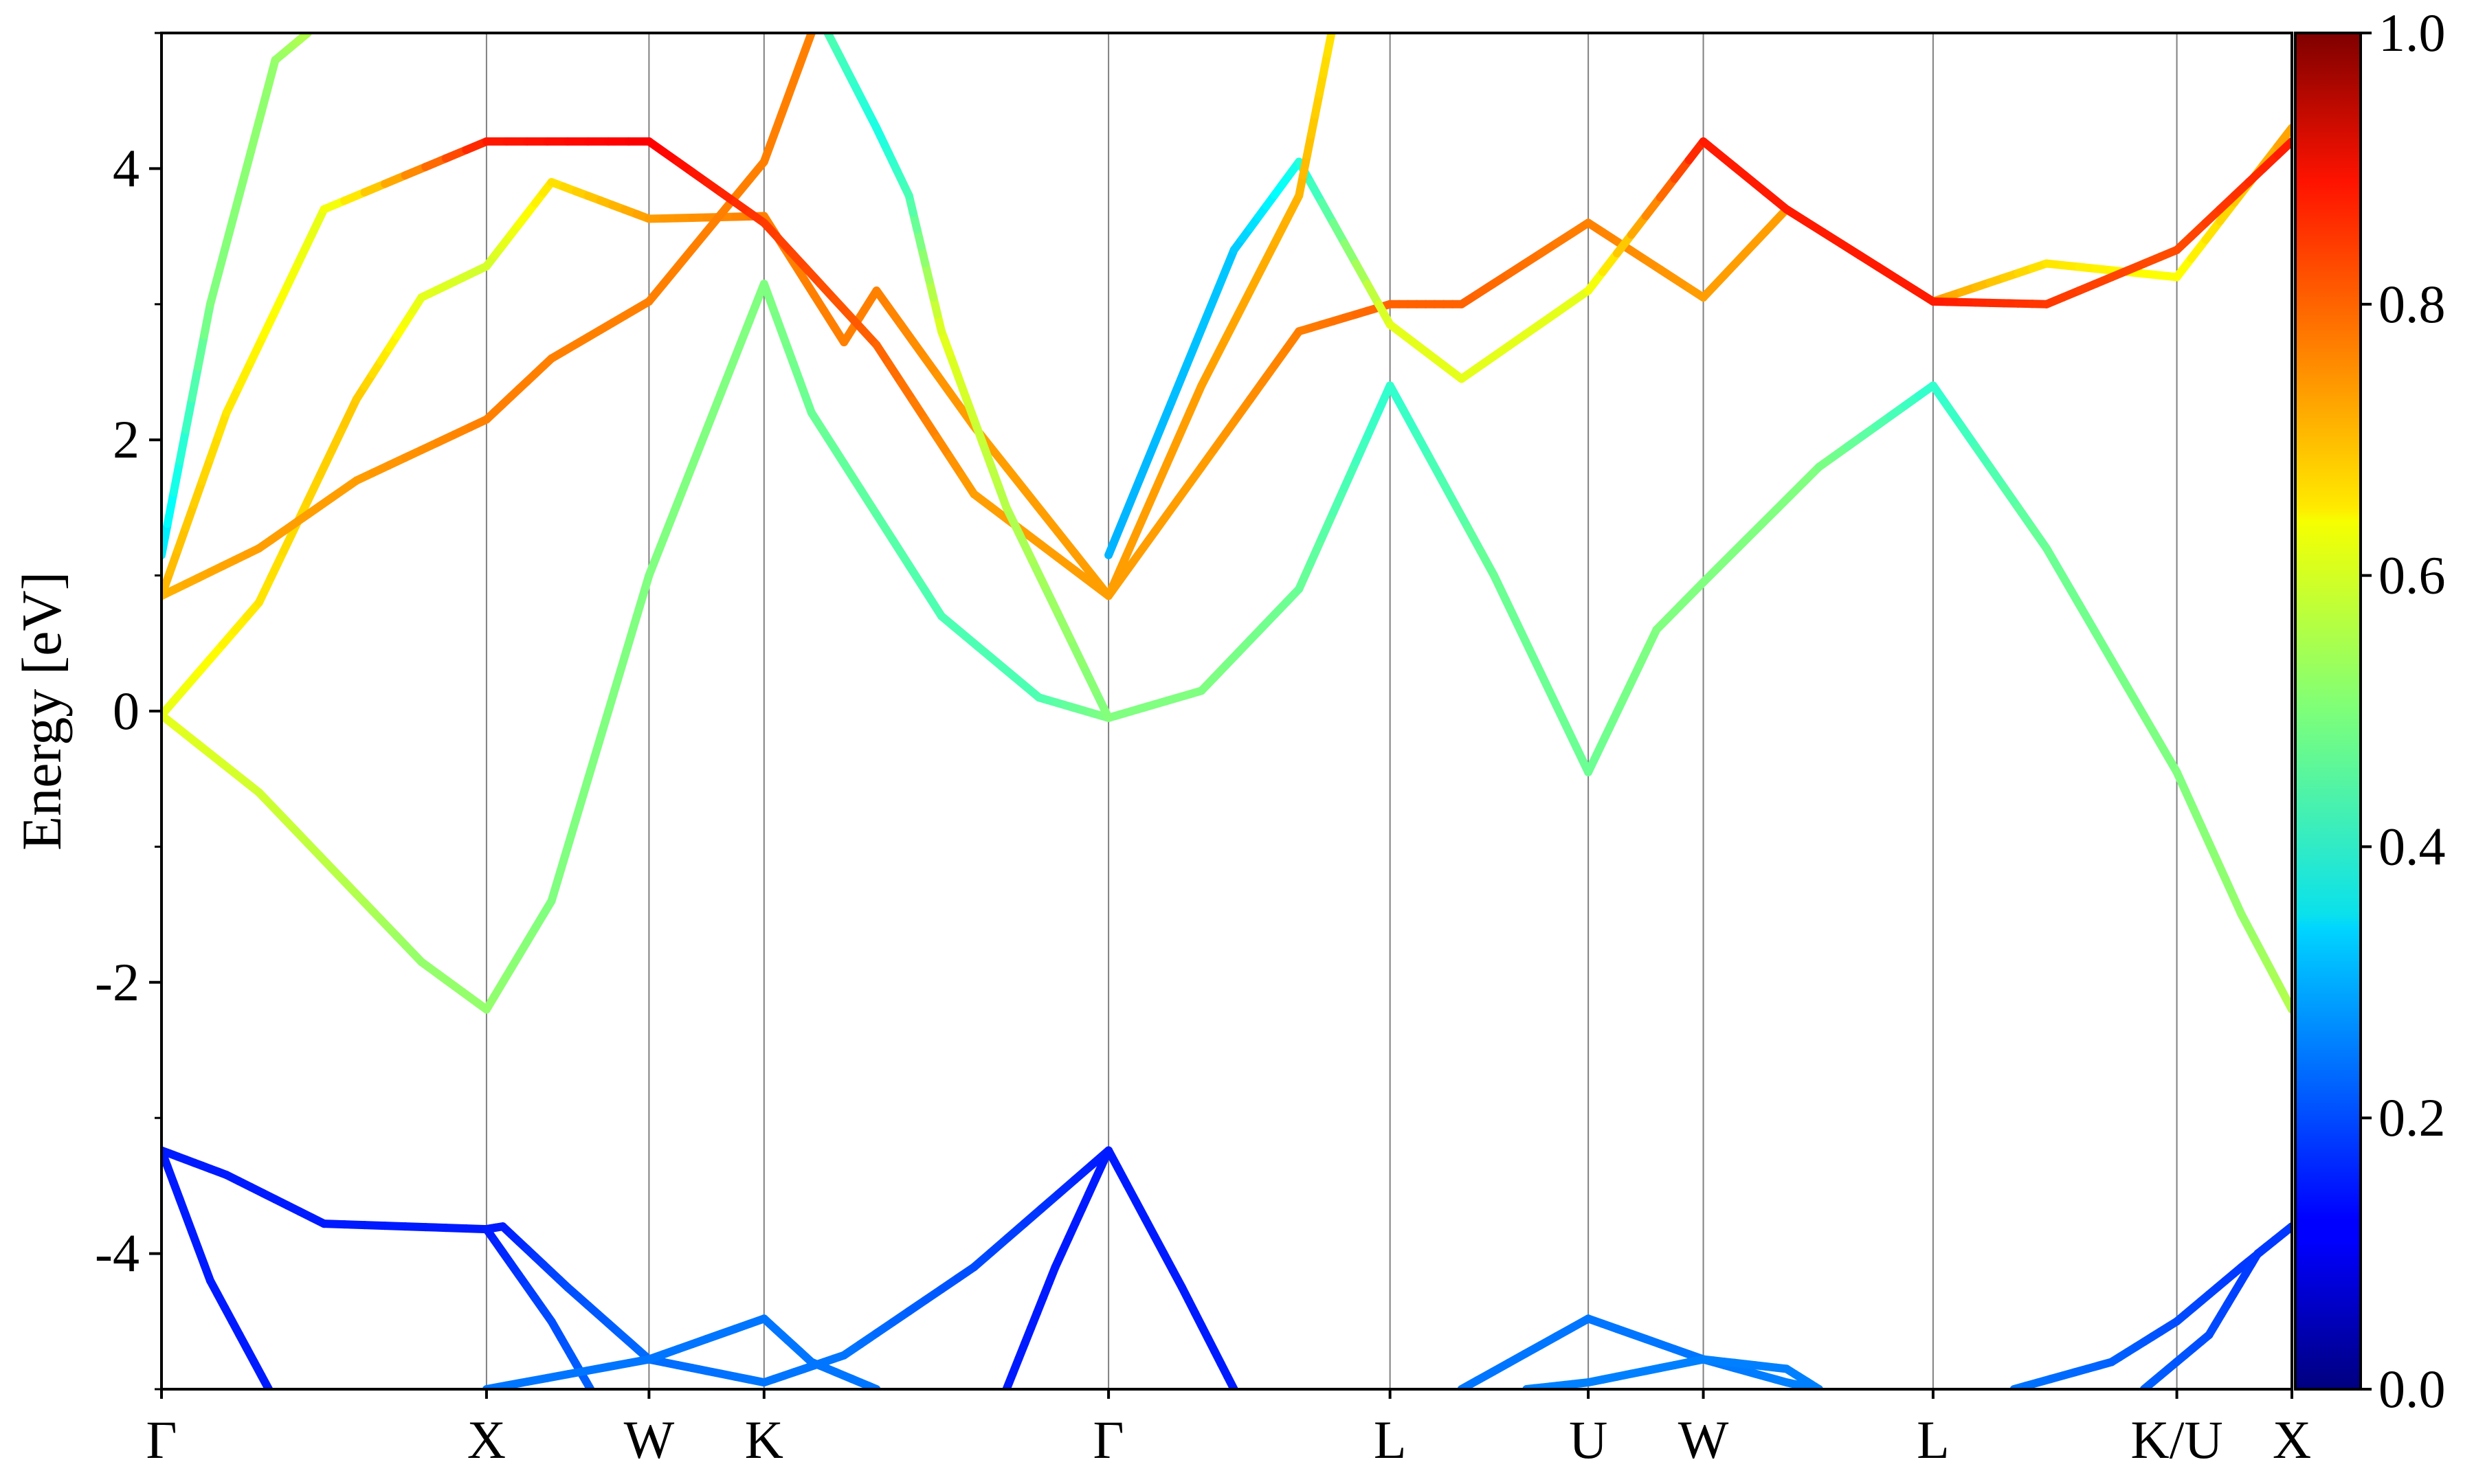 Image resolution: width=2474 pixels, height=1484 pixels. Describe the element at coordinates (126, 439) in the screenshot. I see `y-tick-label: 2` at that location.